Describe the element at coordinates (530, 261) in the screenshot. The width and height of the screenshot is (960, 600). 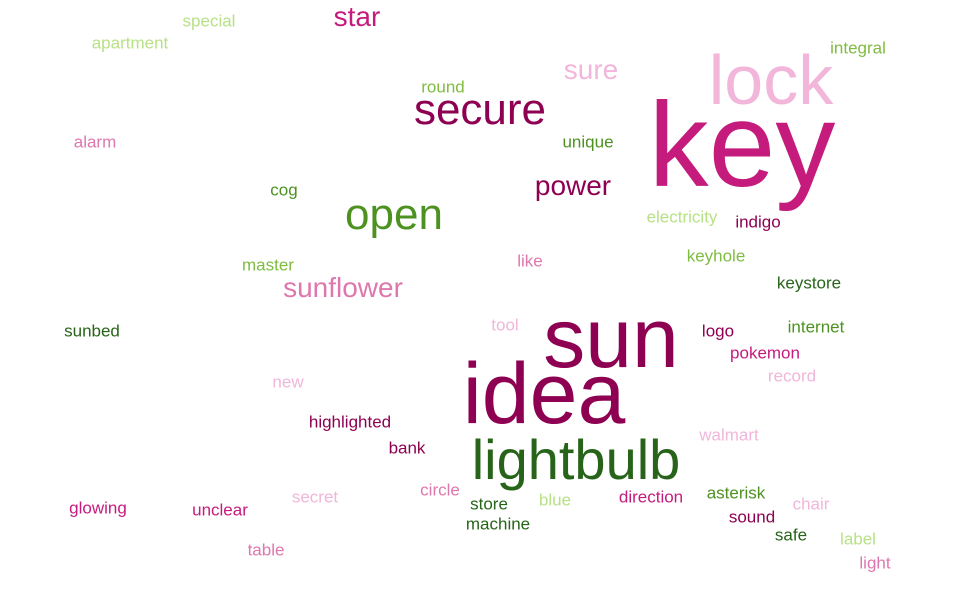
I see `word-like: like` at that location.